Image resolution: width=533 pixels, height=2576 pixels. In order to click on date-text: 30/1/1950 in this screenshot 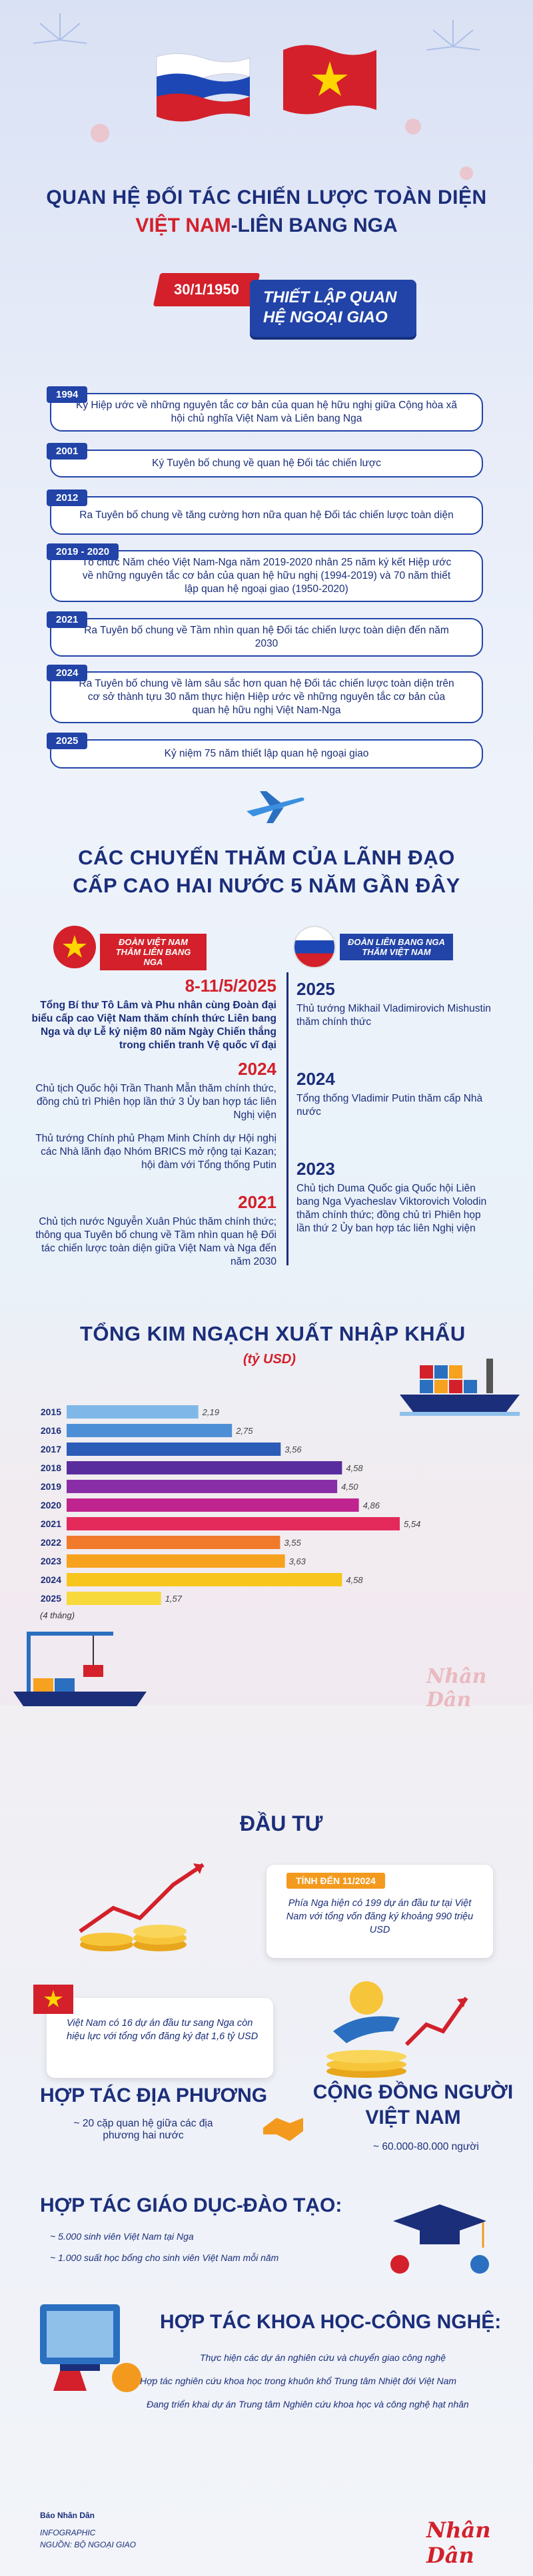, I will do `click(206, 289)`.